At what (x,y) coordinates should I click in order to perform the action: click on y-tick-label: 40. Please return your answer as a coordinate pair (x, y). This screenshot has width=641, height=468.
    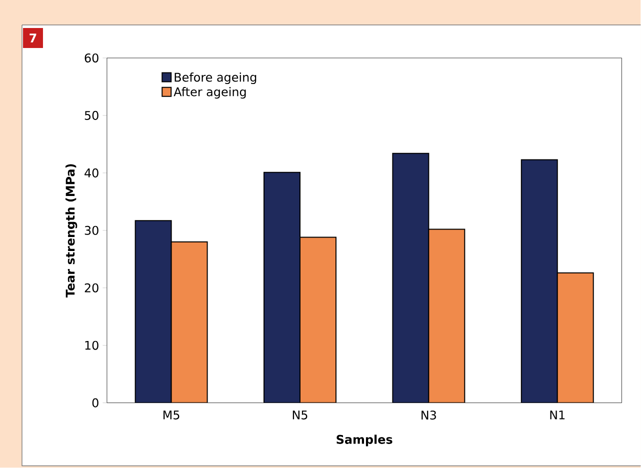
    Looking at the image, I should click on (91, 173).